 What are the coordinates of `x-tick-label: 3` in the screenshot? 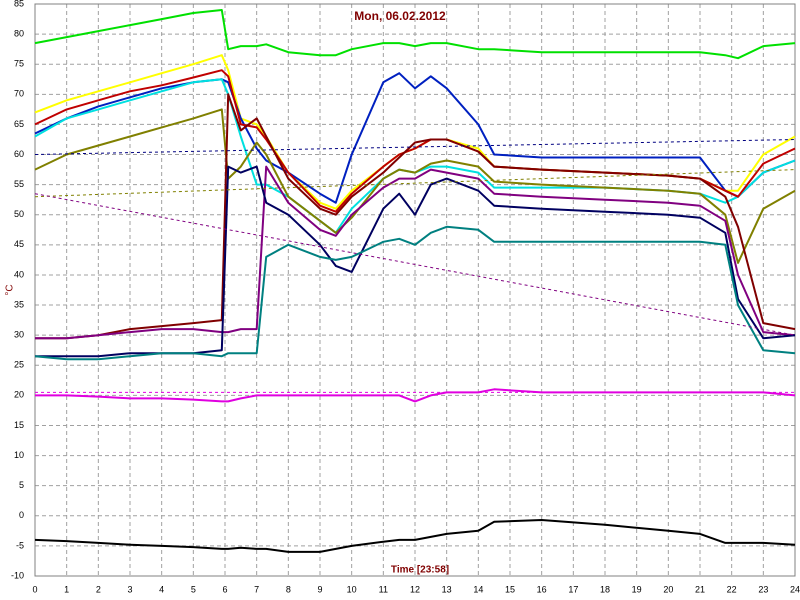 It's located at (129, 589).